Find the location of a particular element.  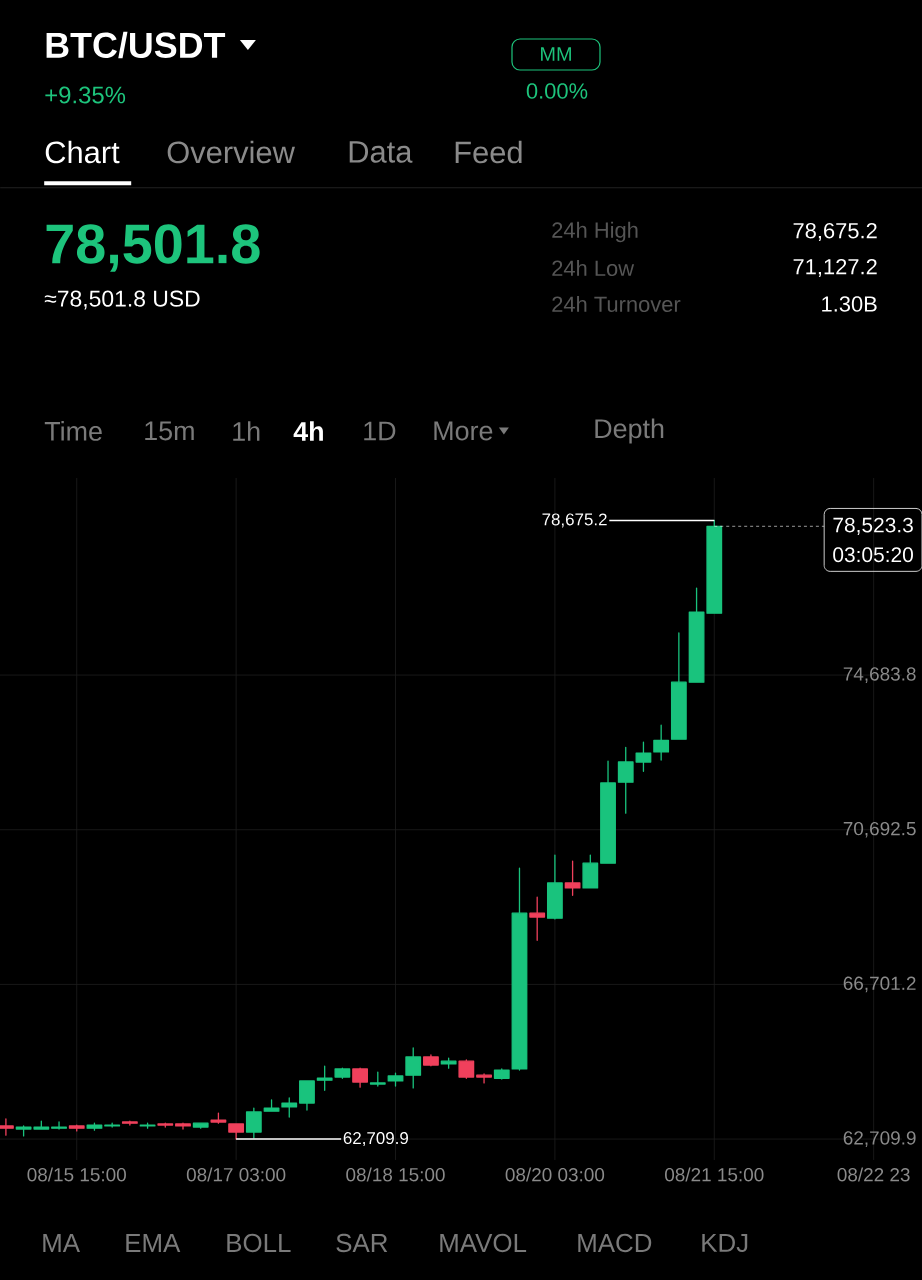

text: 4h is located at coordinates (308, 431).